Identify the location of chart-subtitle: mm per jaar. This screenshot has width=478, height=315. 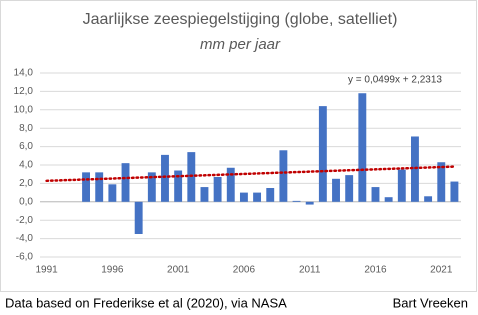
(240, 44).